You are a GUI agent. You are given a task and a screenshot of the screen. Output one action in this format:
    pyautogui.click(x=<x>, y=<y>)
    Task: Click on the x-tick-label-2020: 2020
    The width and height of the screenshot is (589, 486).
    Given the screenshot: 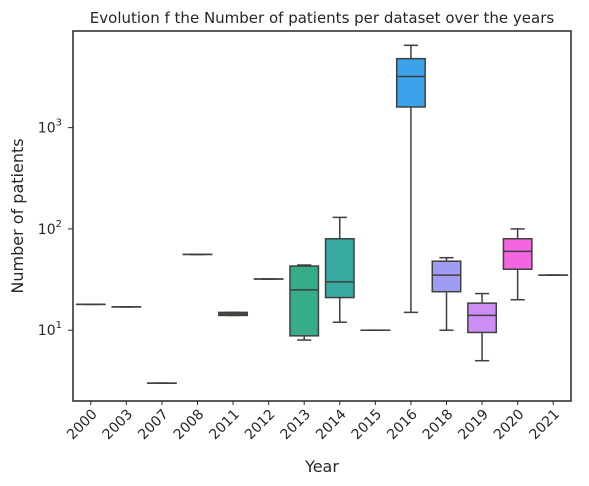 What is the action you would take?
    pyautogui.click(x=509, y=425)
    